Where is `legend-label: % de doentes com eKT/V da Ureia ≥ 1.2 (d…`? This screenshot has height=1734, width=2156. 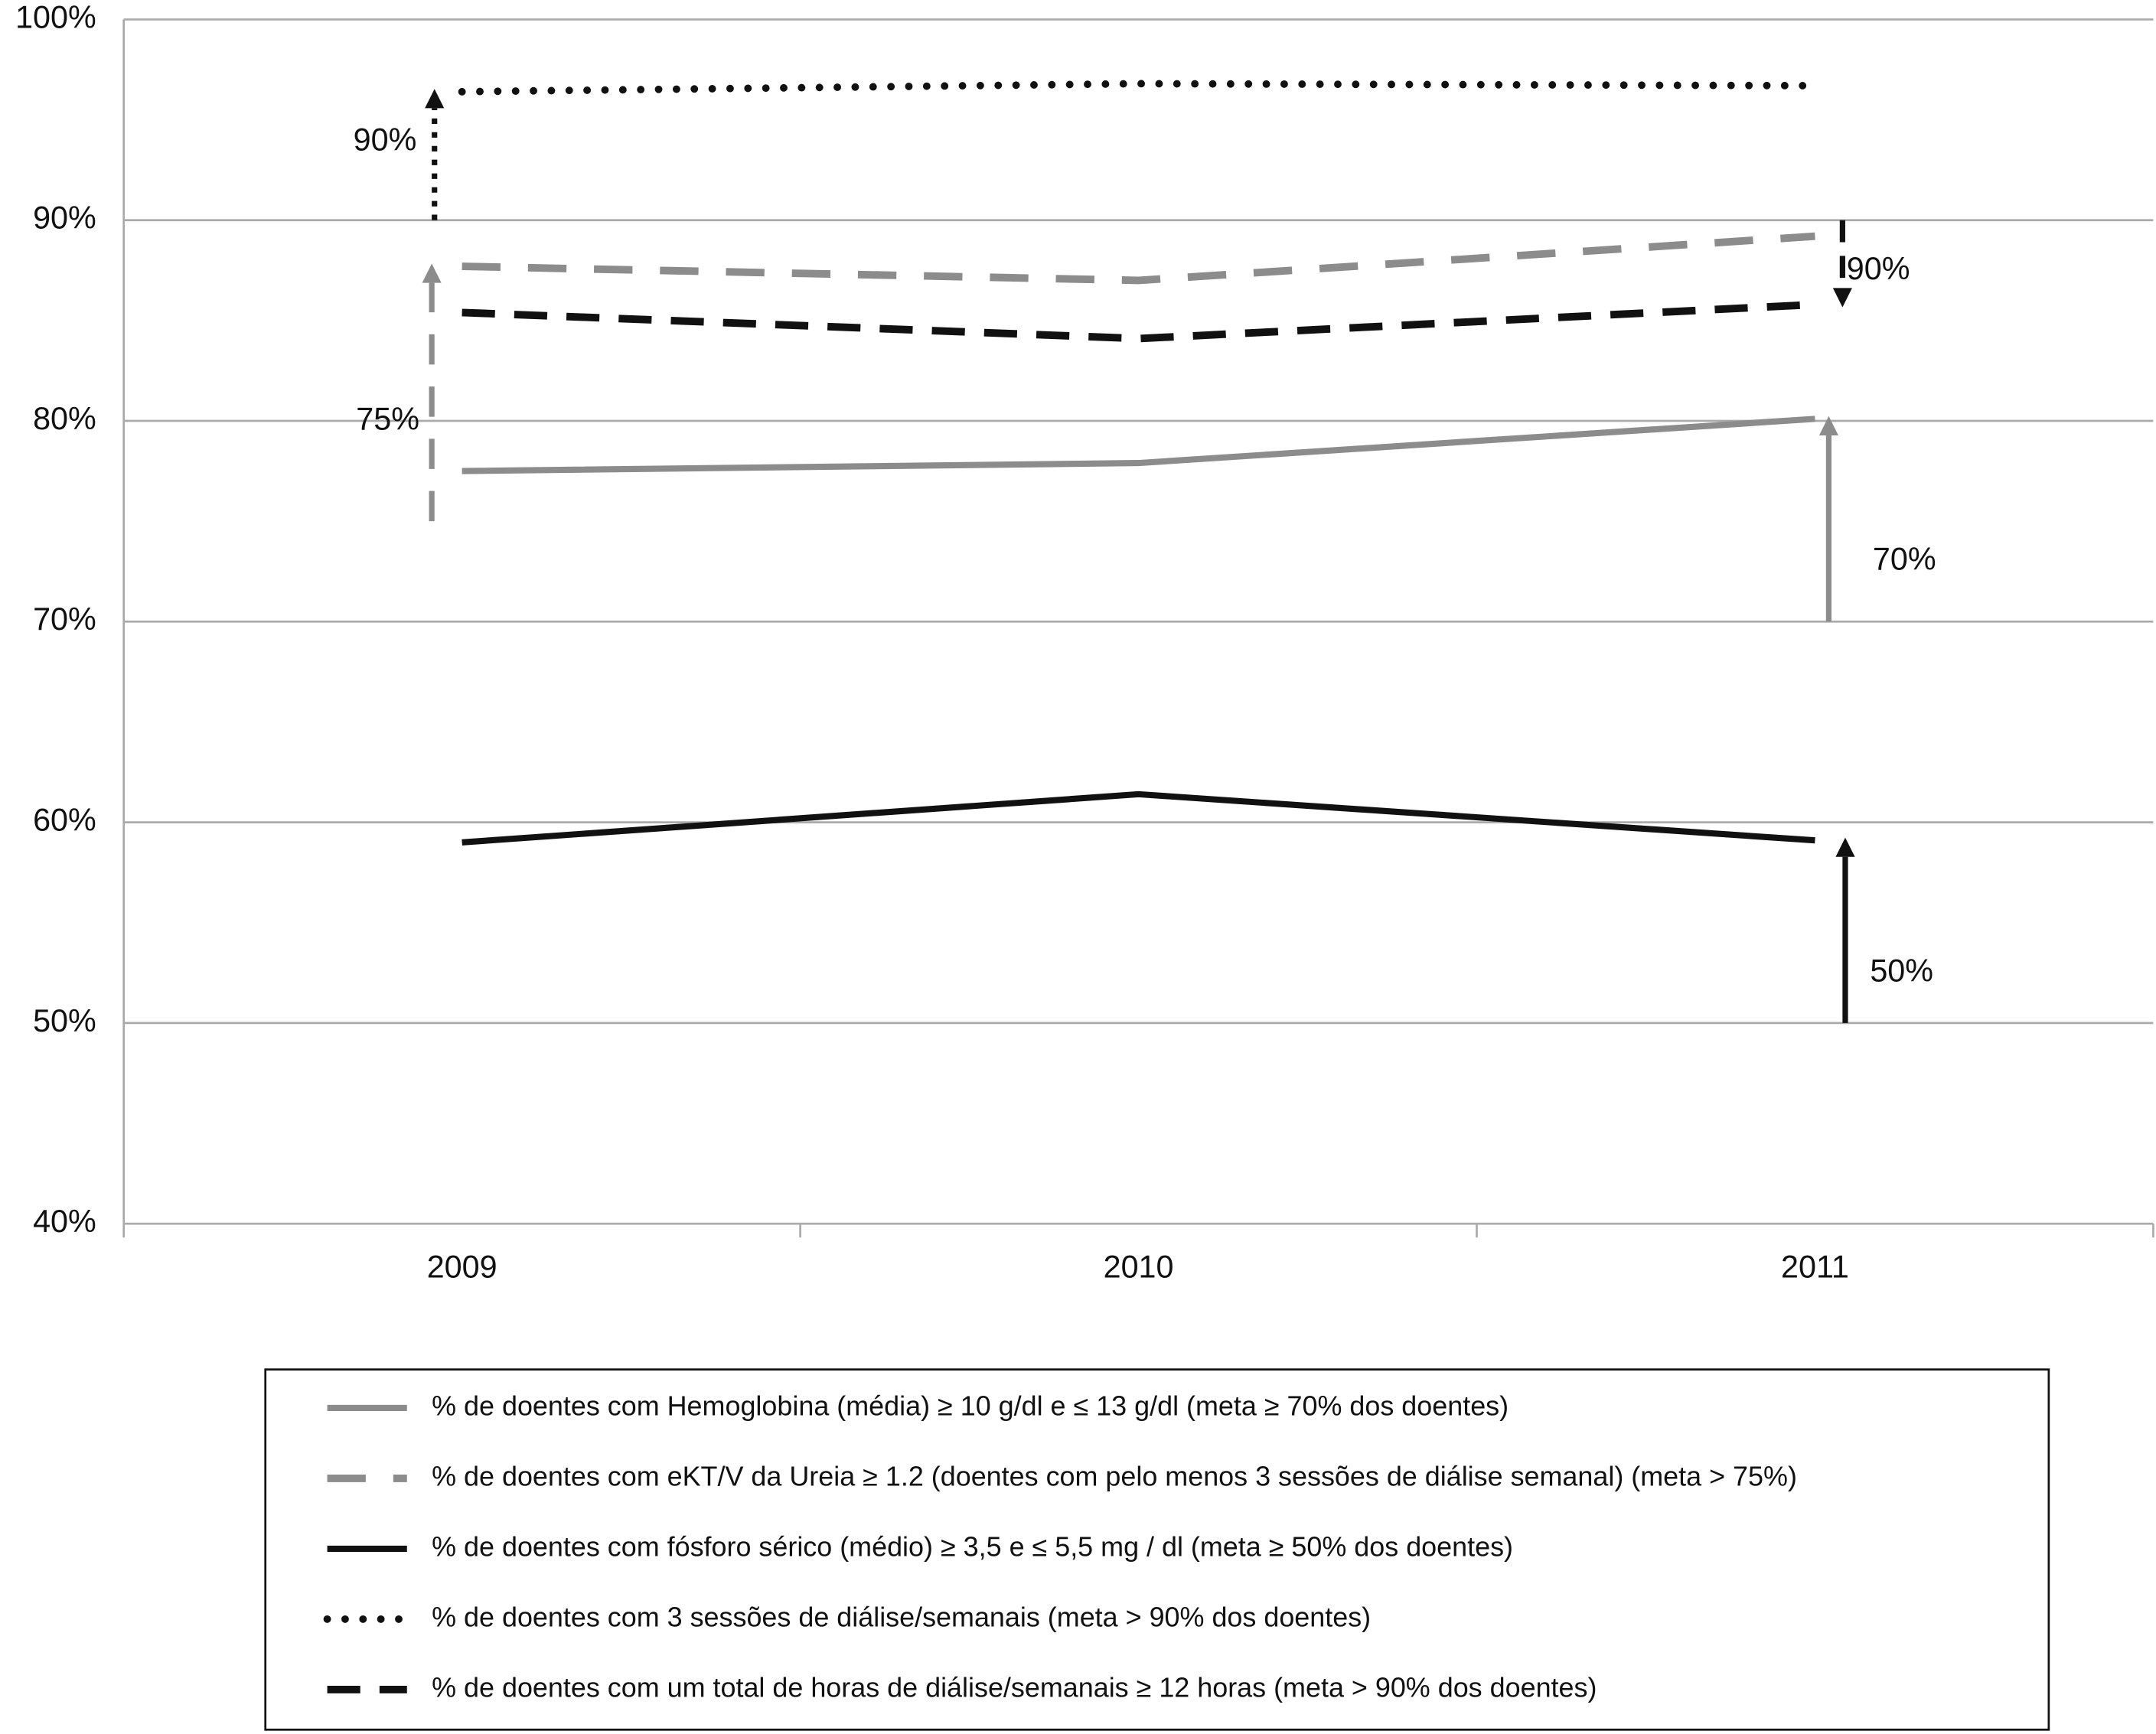 legend-label: % de doentes com eKT/V da Ureia ≥ 1.2 (d… is located at coordinates (1114, 1475).